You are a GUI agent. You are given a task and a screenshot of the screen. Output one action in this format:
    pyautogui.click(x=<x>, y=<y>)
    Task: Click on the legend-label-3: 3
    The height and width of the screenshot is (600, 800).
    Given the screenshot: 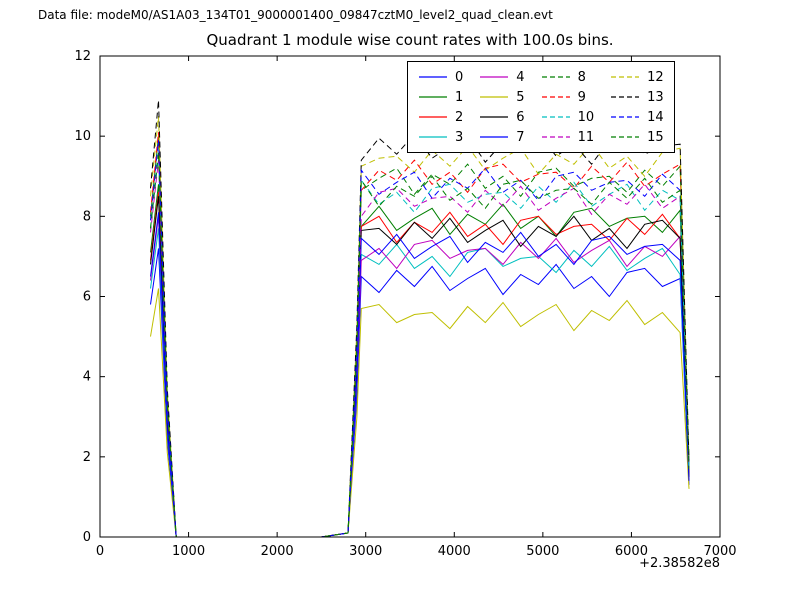 What is the action you would take?
    pyautogui.click(x=459, y=137)
    